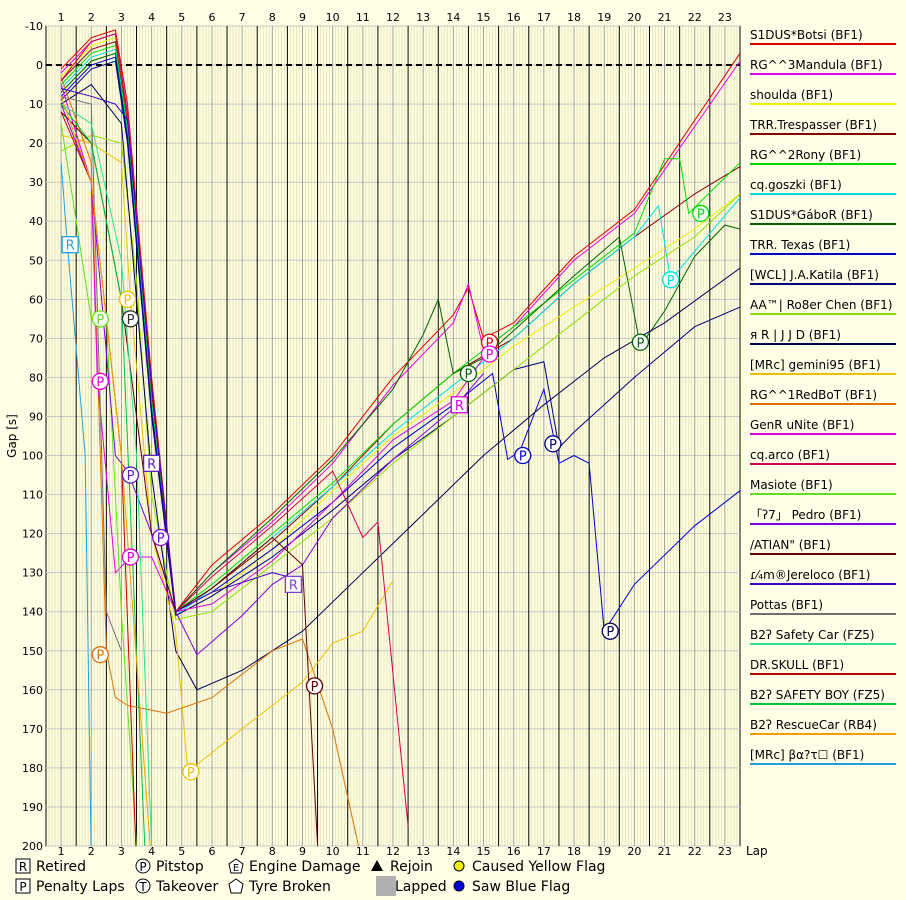 Image resolution: width=906 pixels, height=900 pixels. I want to click on key-item: R Retired, so click(50, 866).